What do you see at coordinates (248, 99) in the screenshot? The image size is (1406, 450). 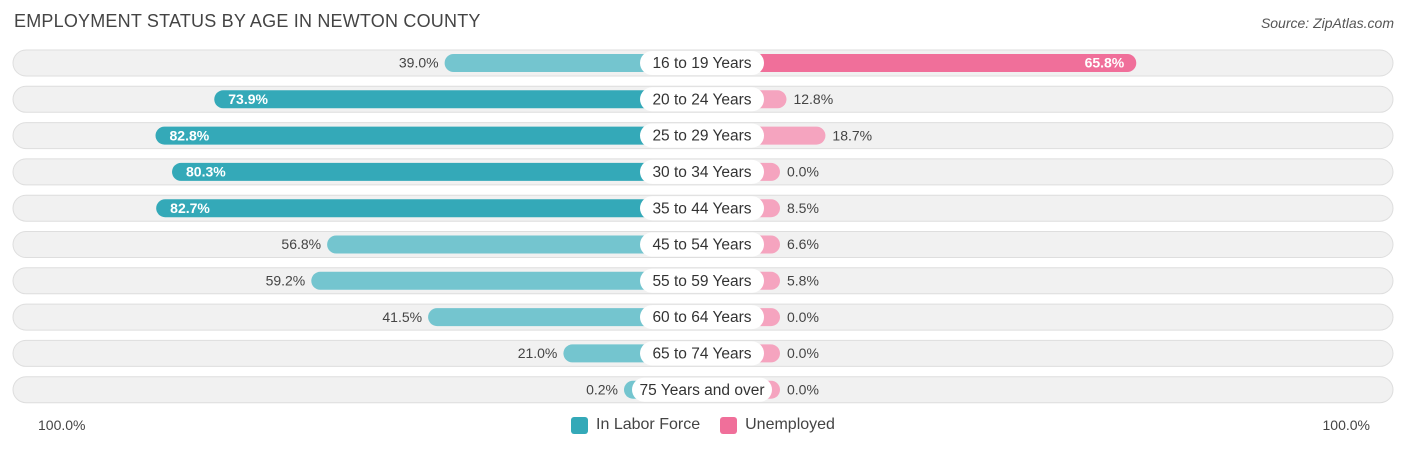 I see `value-label-labor: 73.9%` at bounding box center [248, 99].